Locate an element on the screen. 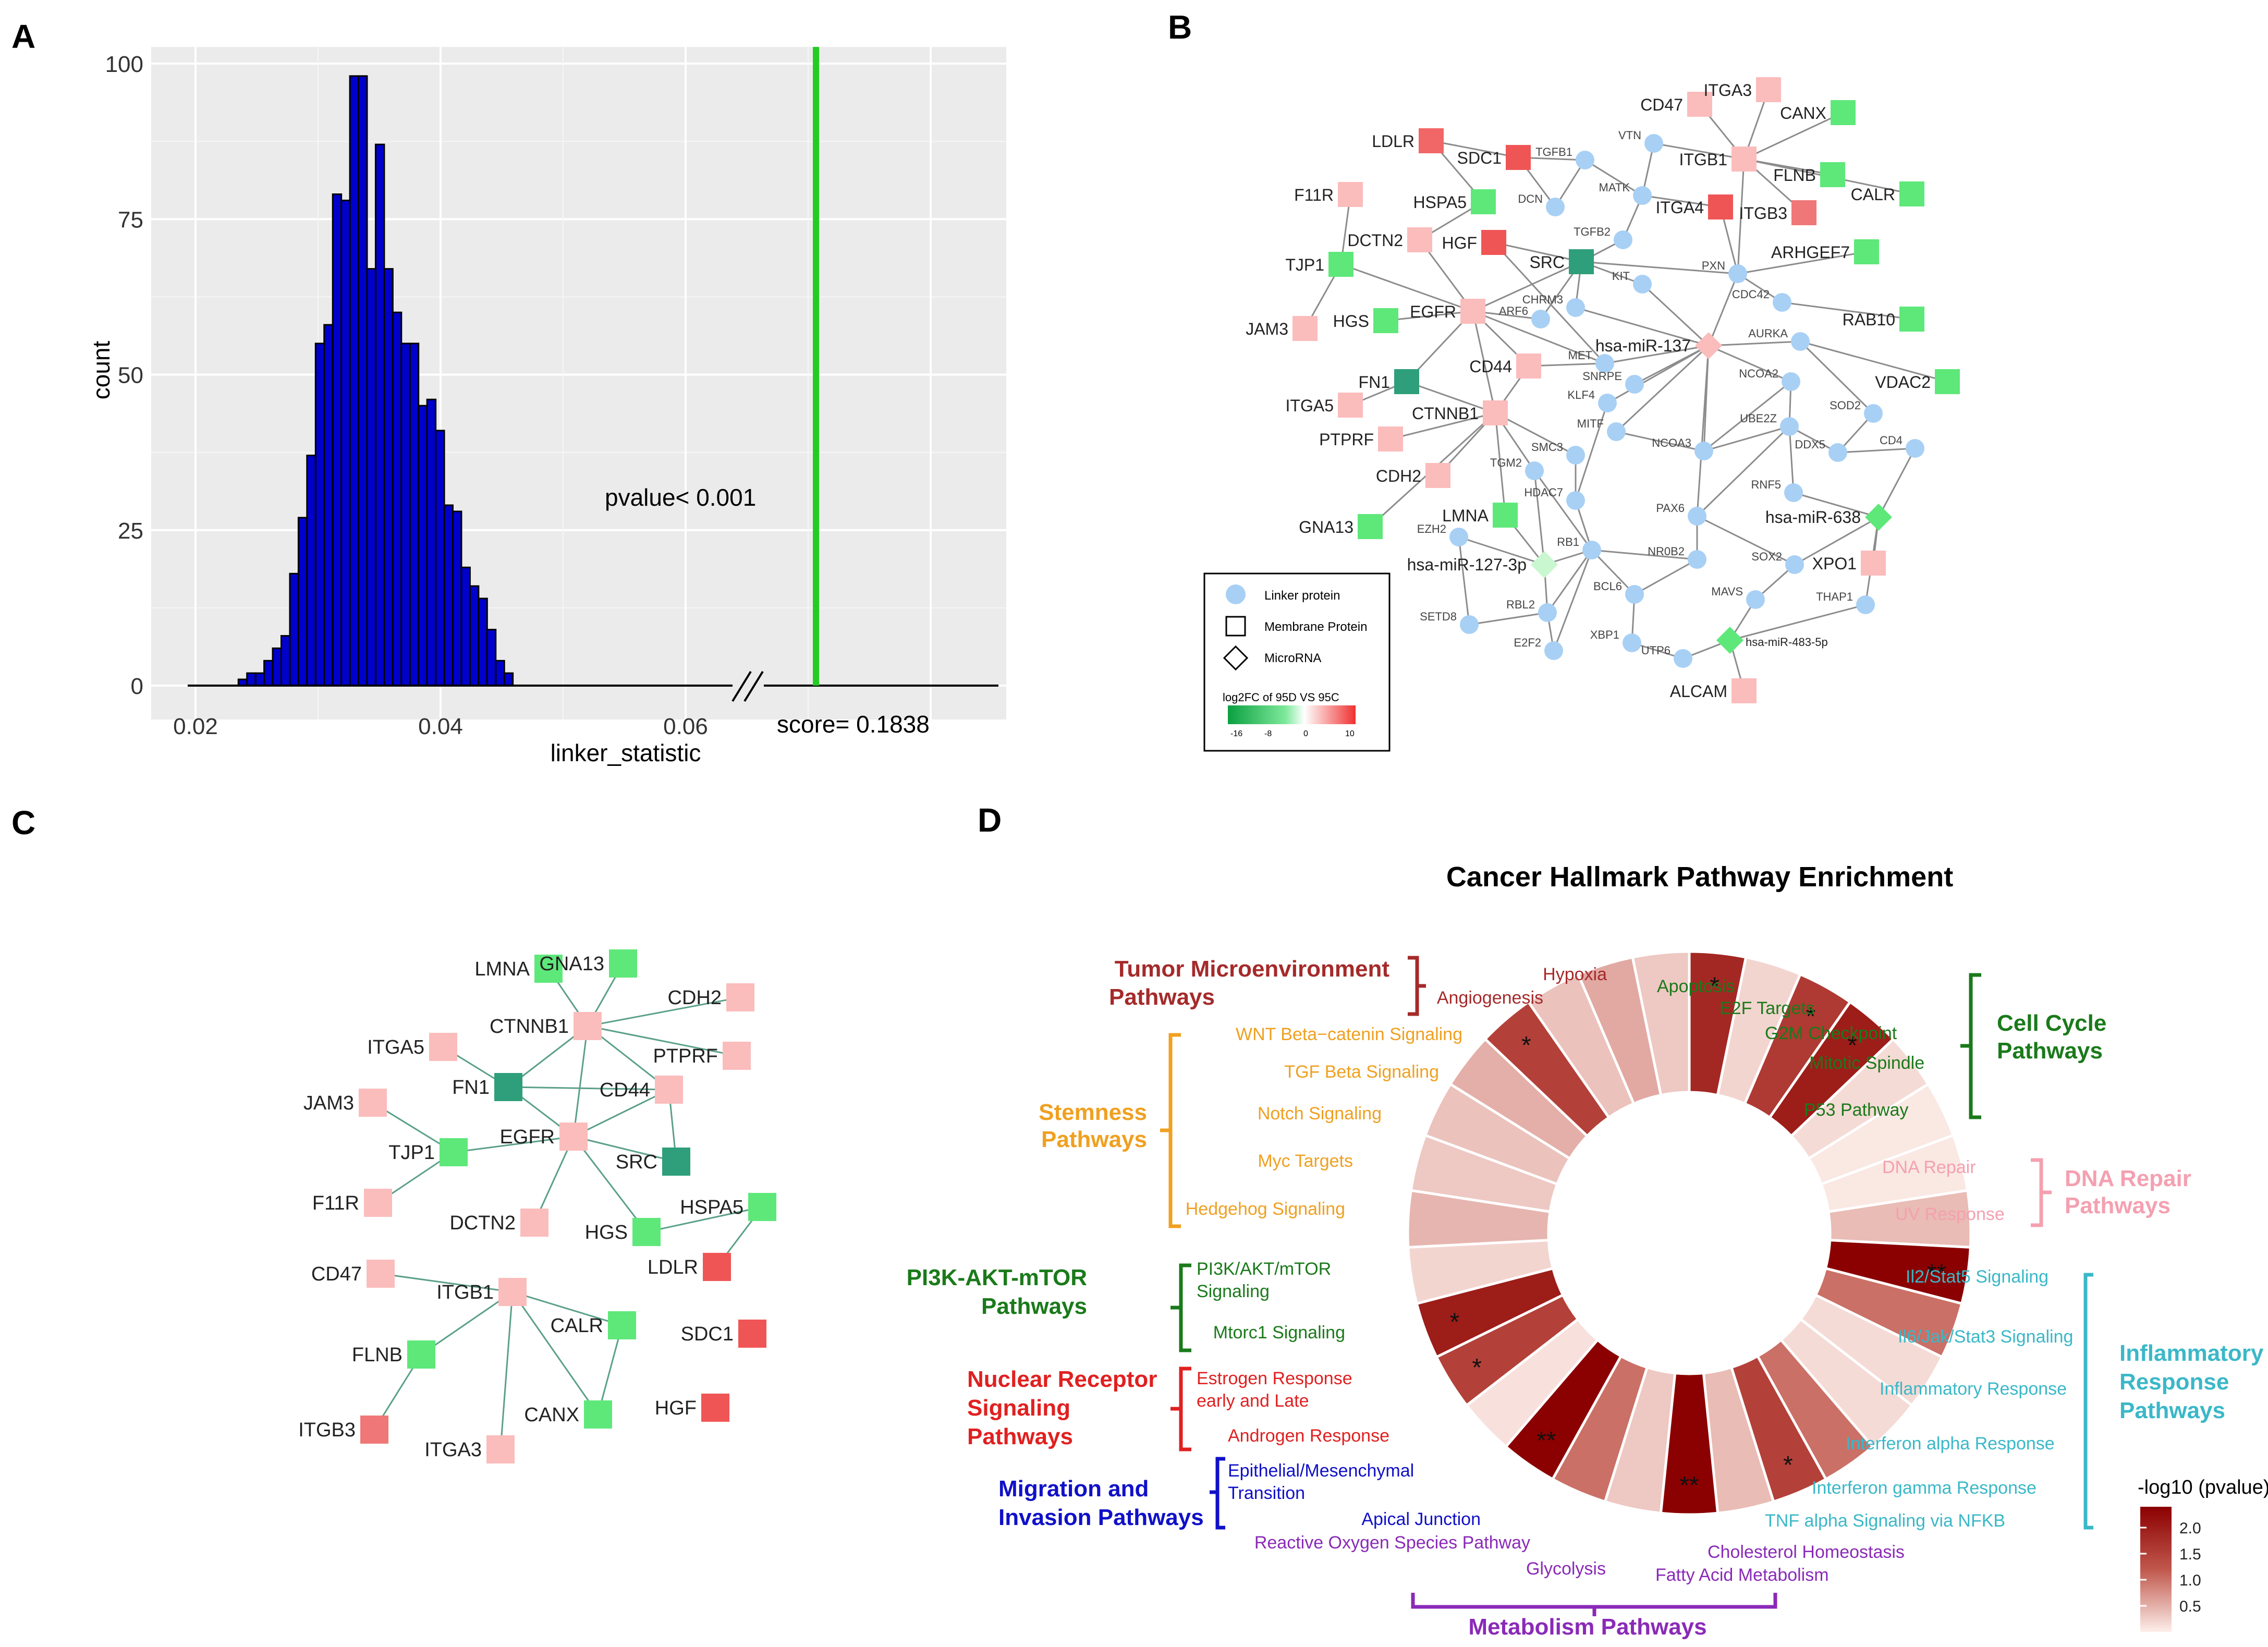  linker-node-label: E2F2 is located at coordinates (1527, 642).